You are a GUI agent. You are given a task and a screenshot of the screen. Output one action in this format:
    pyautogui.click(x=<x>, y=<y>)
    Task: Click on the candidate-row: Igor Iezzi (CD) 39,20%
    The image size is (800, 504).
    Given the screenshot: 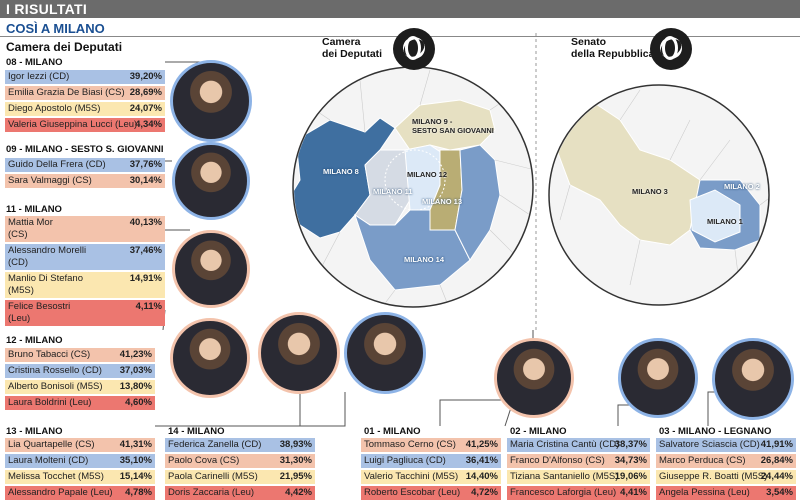 What is the action you would take?
    pyautogui.click(x=85, y=77)
    